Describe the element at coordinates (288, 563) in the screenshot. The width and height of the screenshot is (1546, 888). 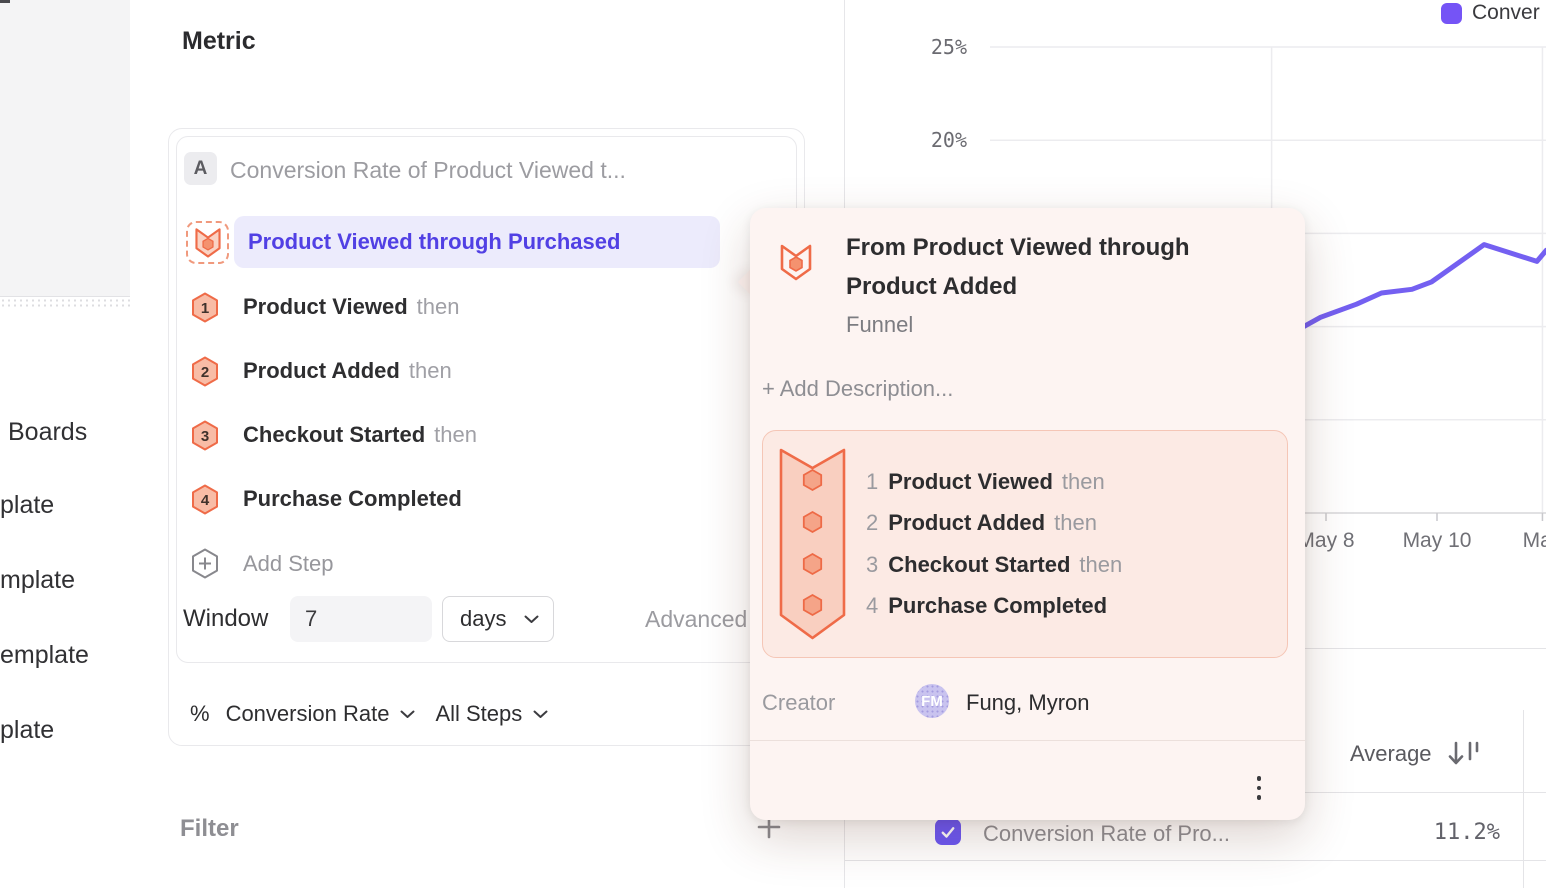
I see `add-step-button: Add Step` at that location.